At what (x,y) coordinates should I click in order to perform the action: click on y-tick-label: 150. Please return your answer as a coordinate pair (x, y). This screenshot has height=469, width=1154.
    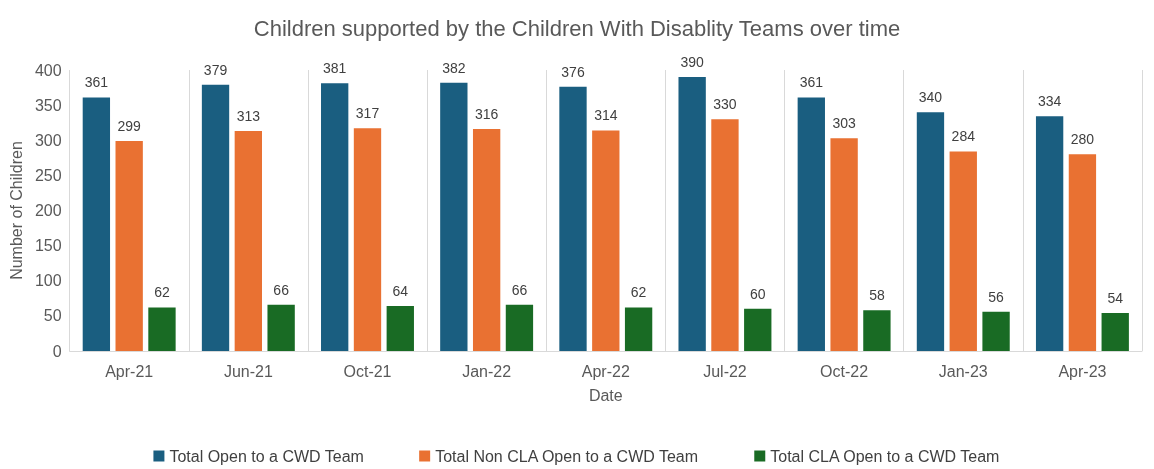
    Looking at the image, I should click on (48, 246).